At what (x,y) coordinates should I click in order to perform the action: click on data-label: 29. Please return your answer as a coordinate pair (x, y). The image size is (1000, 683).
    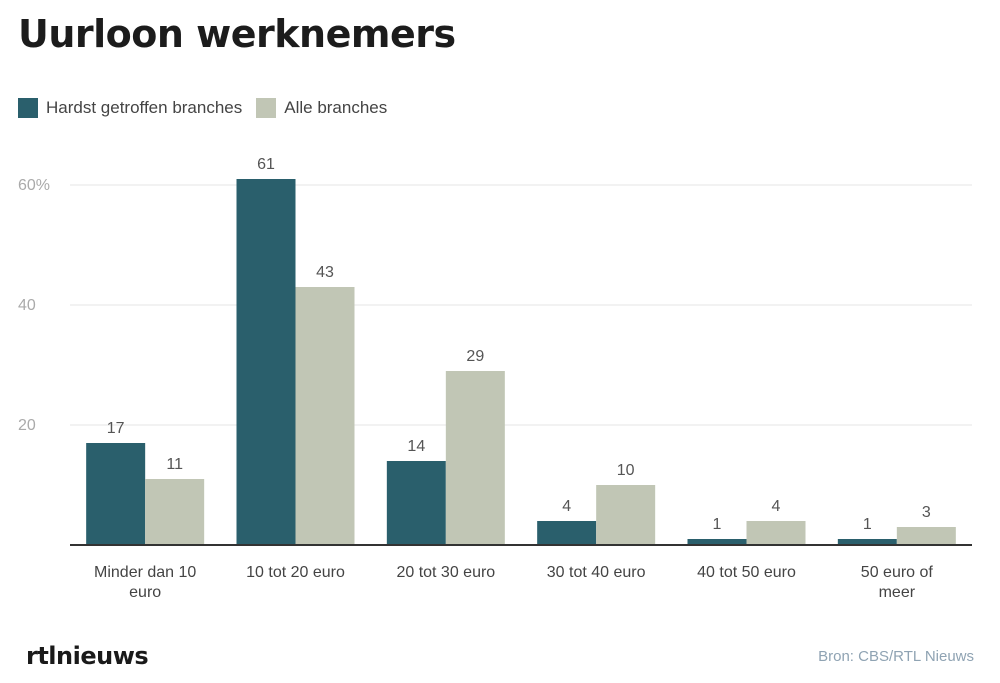
    Looking at the image, I should click on (475, 356).